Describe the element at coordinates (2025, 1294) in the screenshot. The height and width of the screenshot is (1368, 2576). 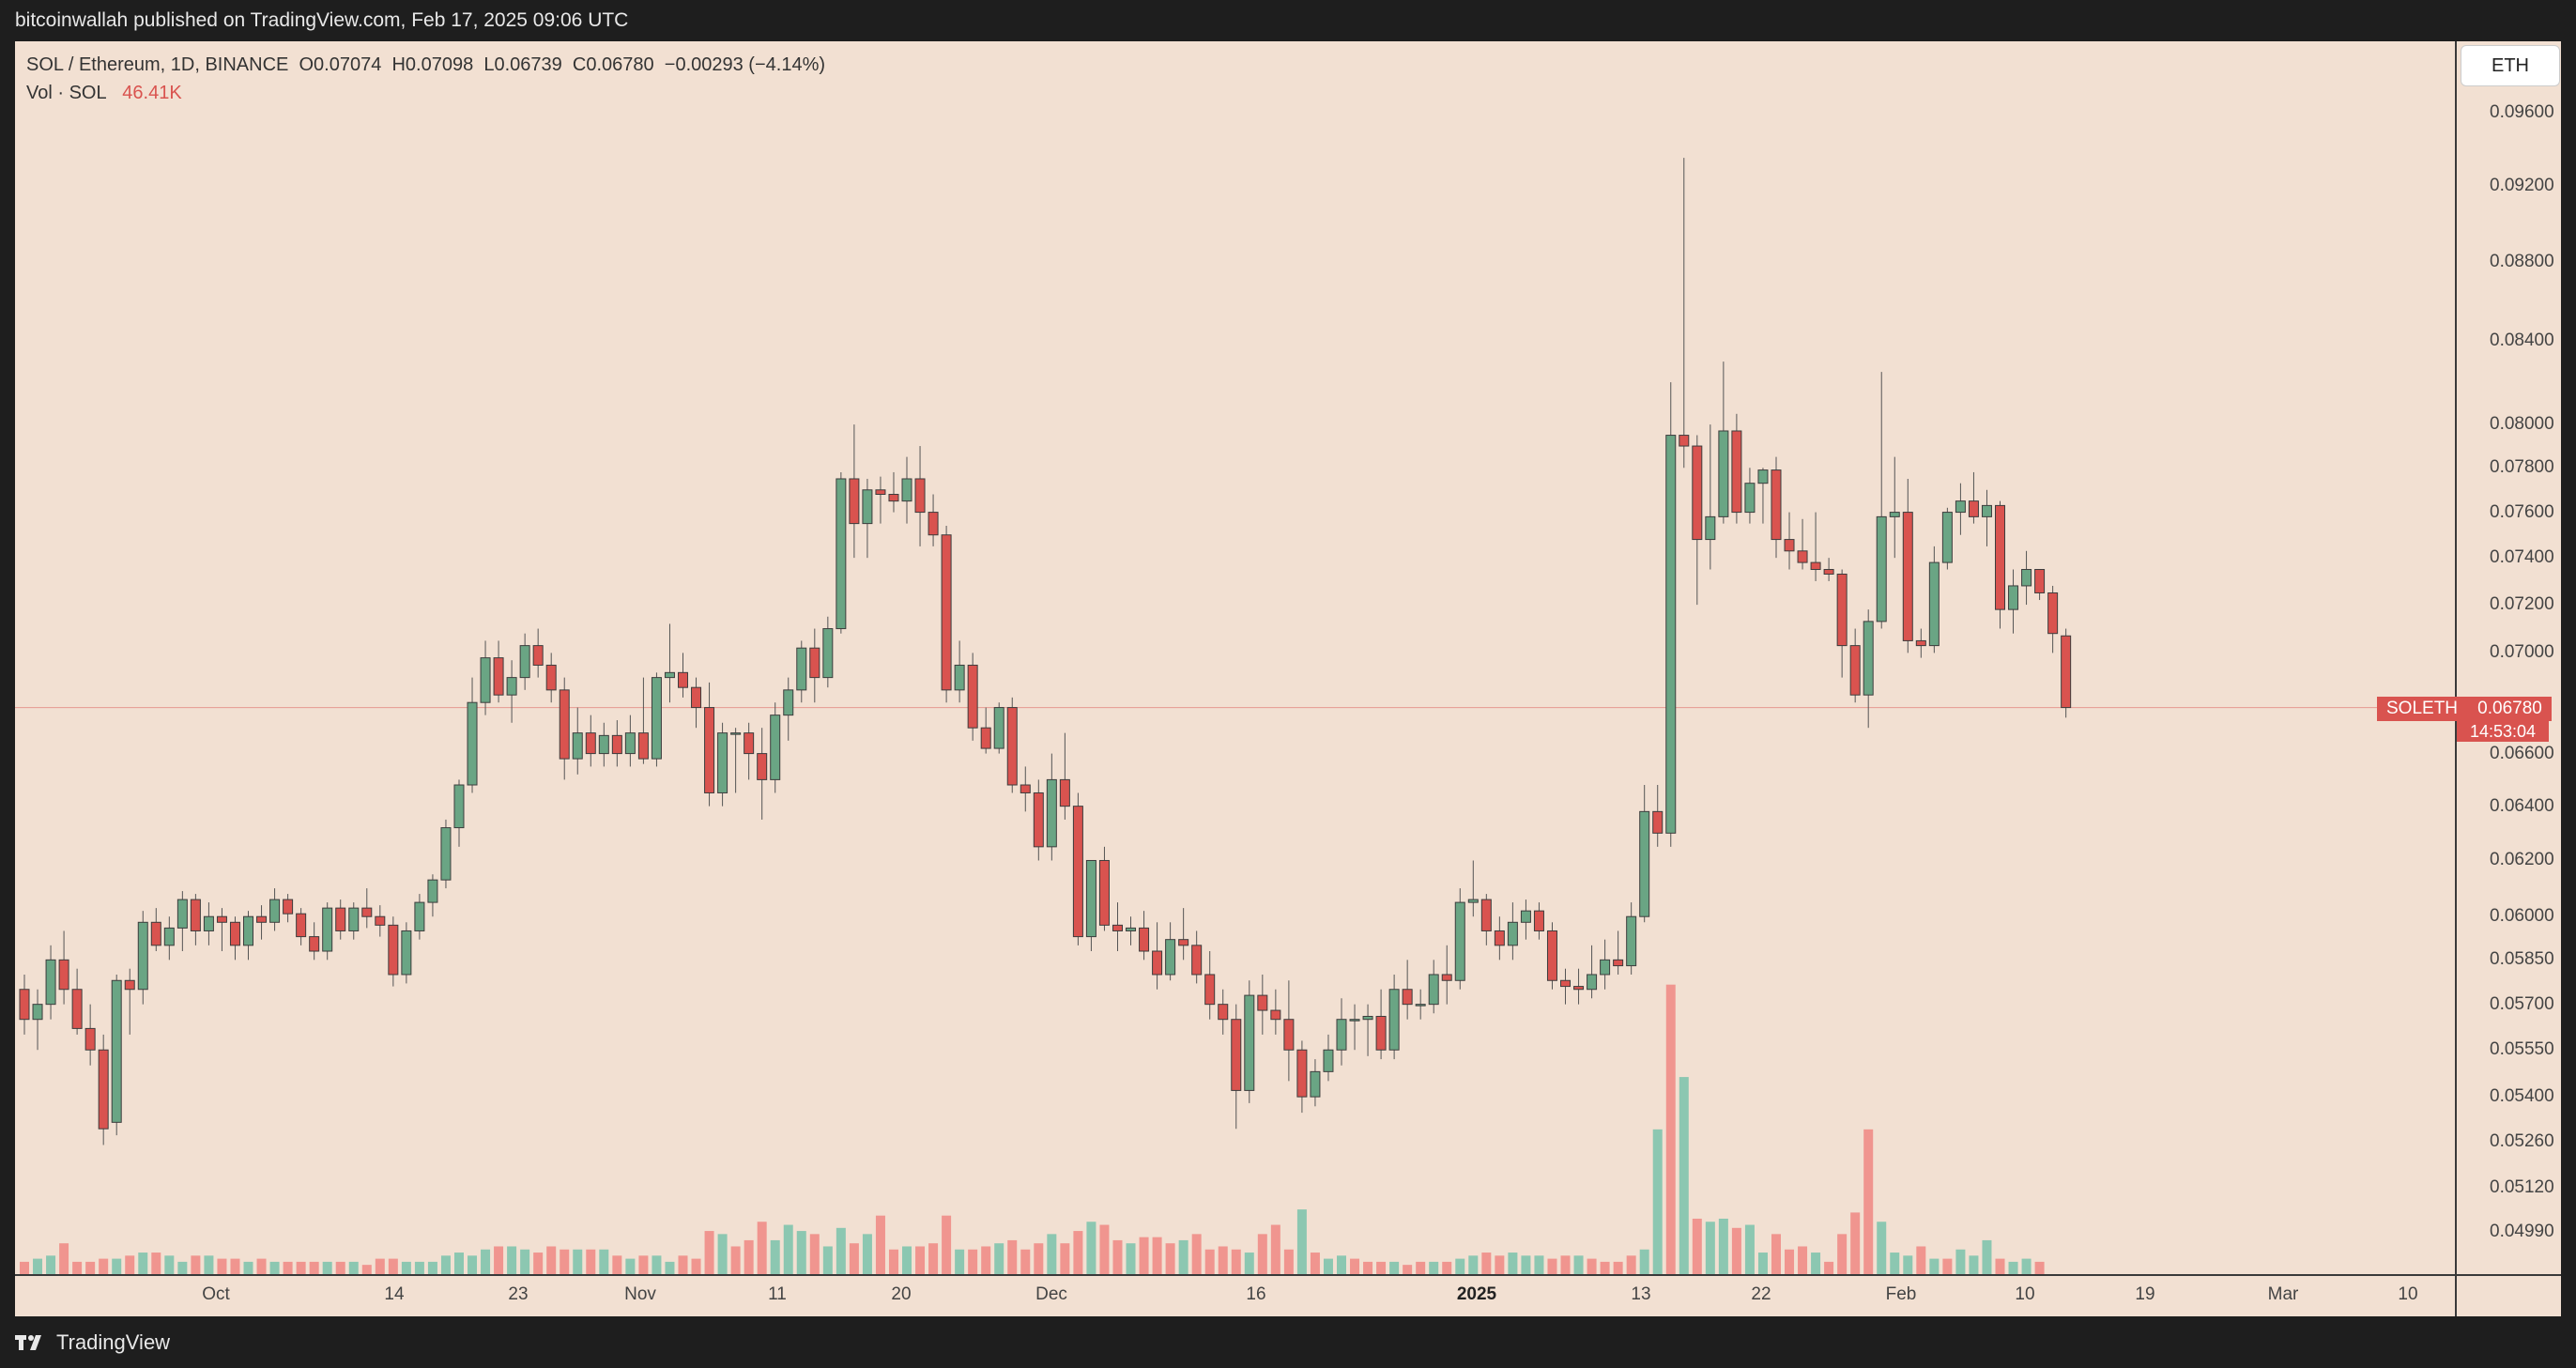
I see `x-tick-label: 10` at that location.